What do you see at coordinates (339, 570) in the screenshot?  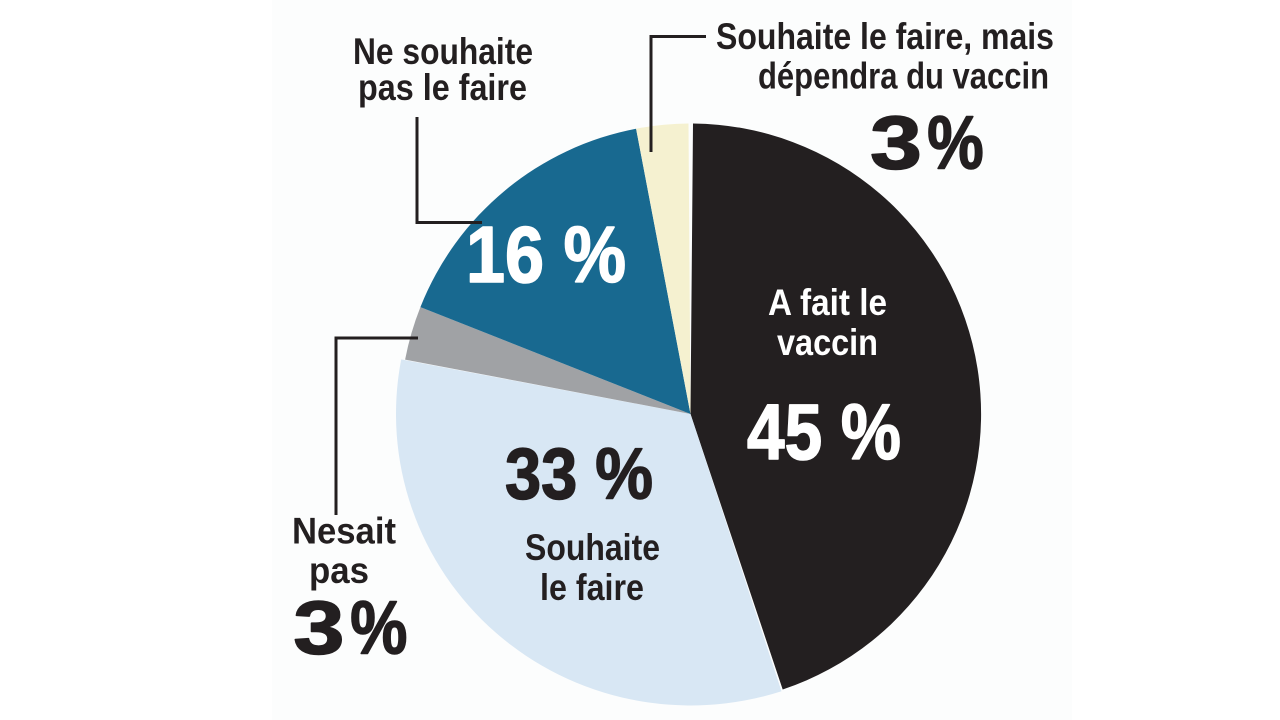 I see `svg-text: pas` at bounding box center [339, 570].